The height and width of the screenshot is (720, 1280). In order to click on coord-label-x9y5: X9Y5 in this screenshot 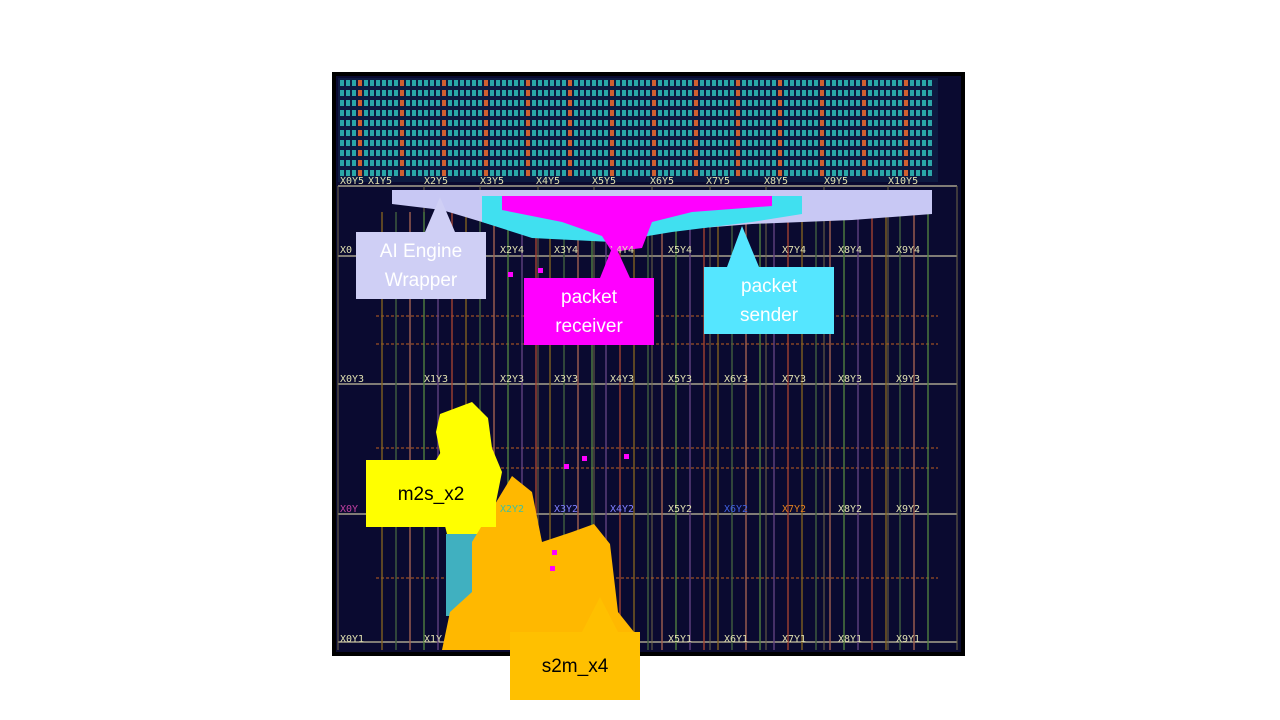, I will do `click(836, 181)`.